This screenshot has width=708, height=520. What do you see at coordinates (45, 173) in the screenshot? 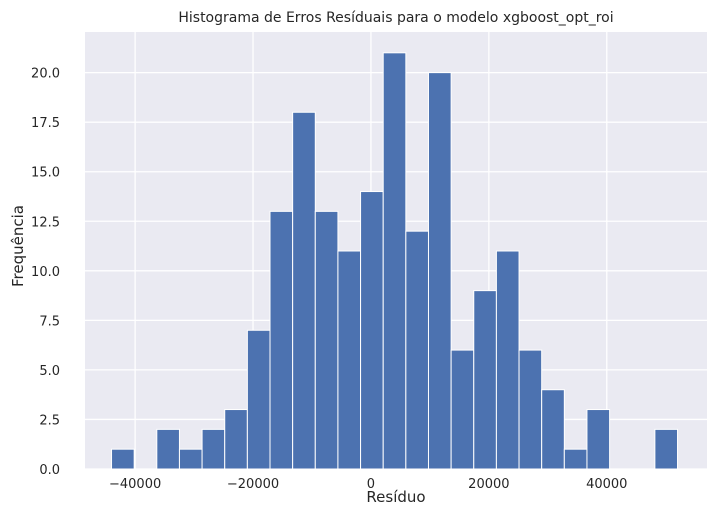
I see `y-tick-label: 15.0` at bounding box center [45, 173].